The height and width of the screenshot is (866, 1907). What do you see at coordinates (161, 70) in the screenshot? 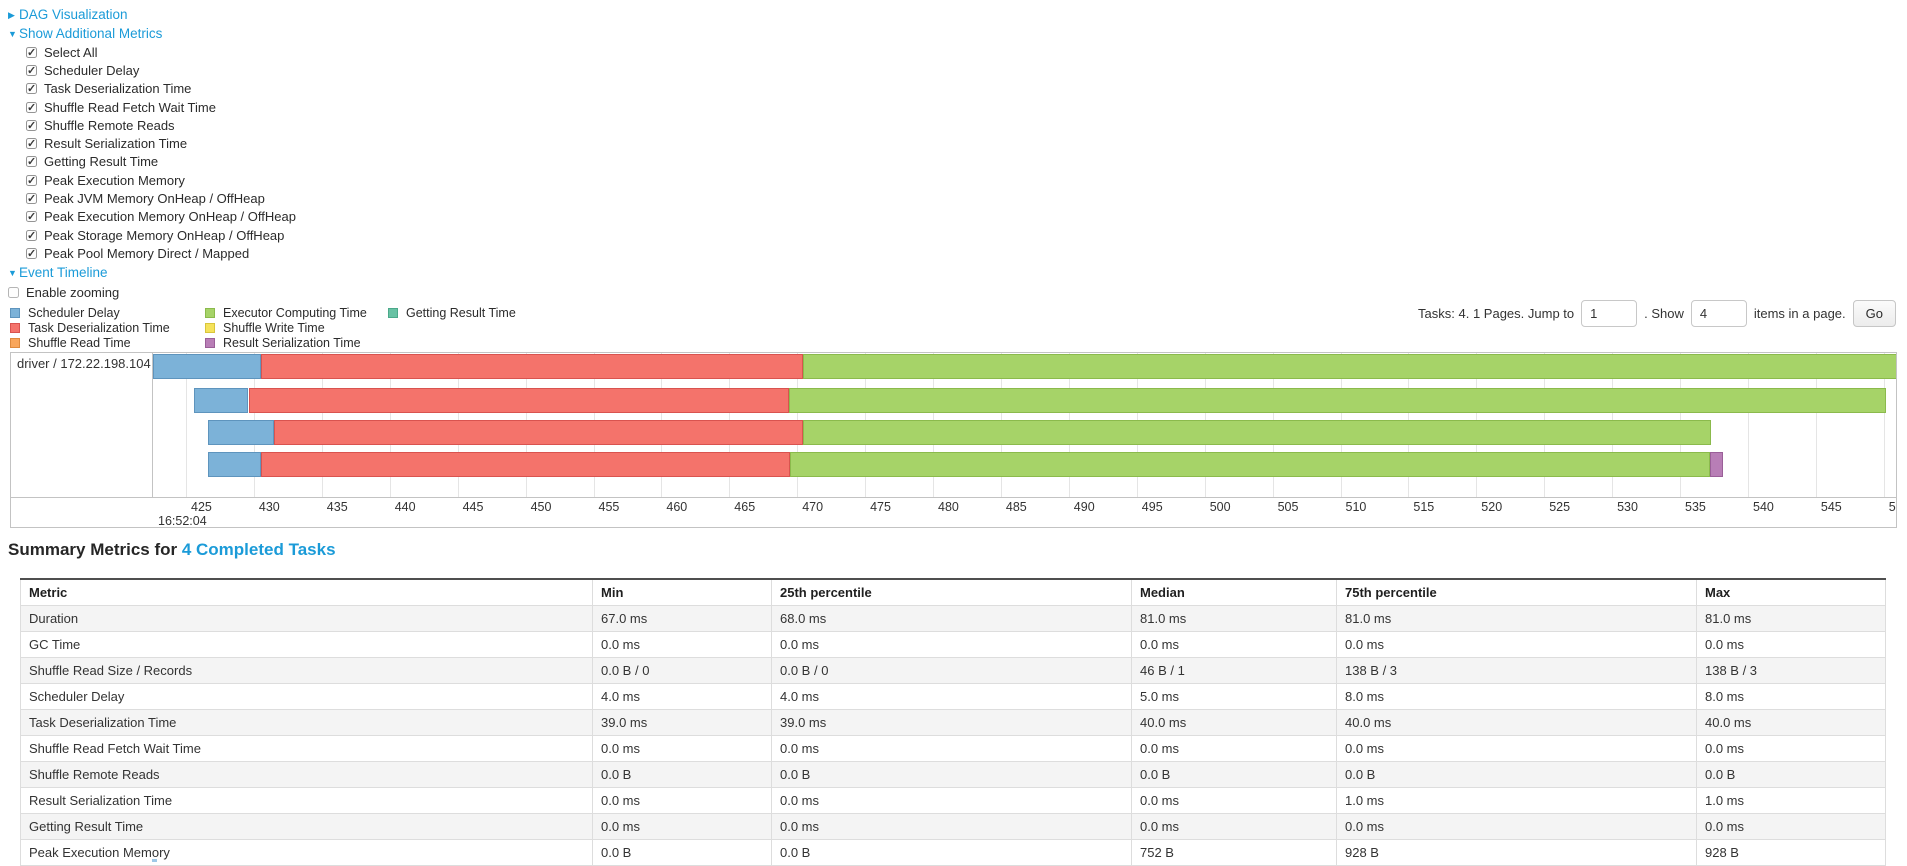
I see `metric-checkbox-row: Scheduler Delay` at bounding box center [161, 70].